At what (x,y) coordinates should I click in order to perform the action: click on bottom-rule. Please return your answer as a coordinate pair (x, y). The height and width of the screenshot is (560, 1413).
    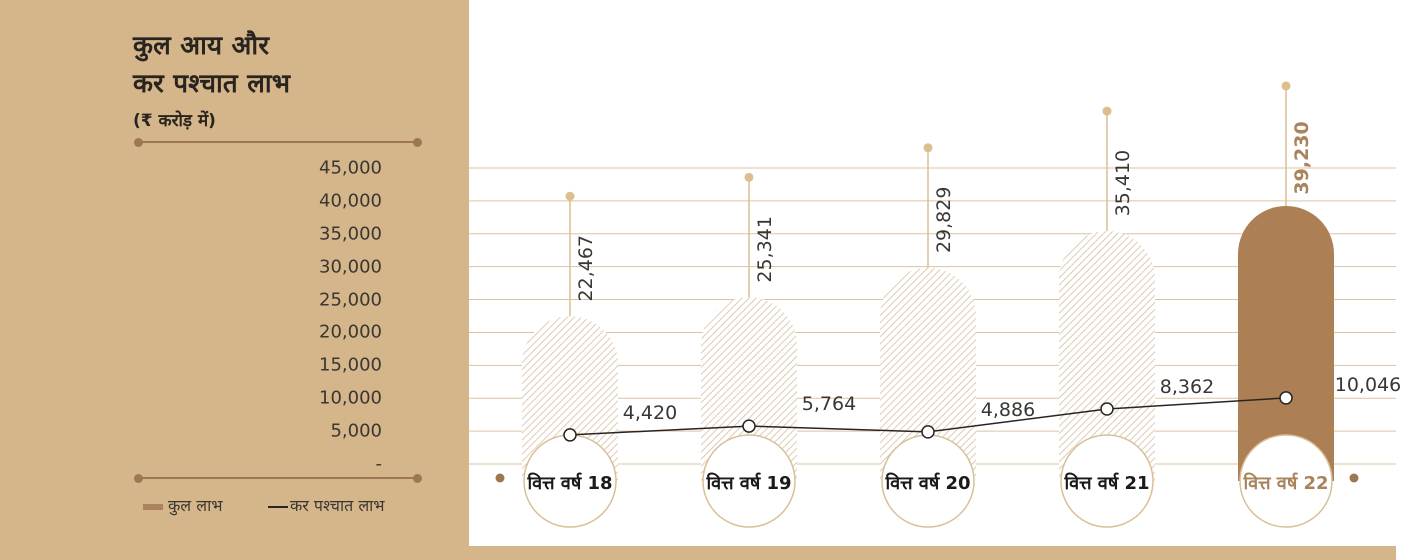
    Looking at the image, I should click on (277, 478).